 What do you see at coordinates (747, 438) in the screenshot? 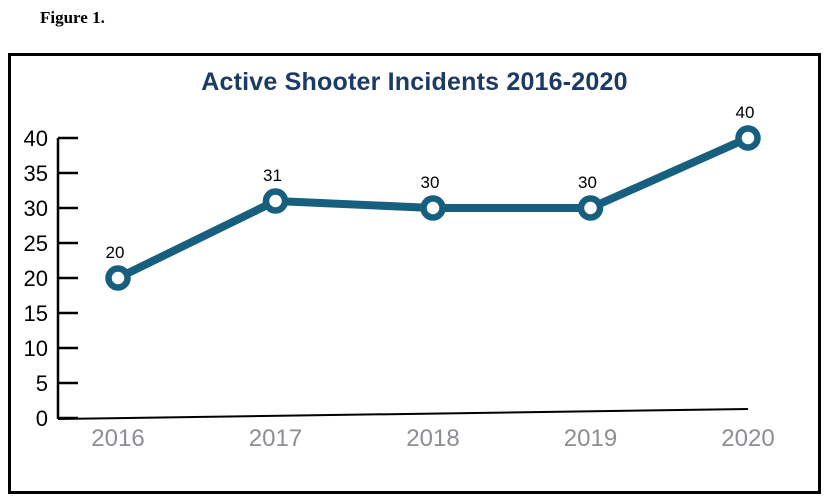
I see `x-axis-label-2020: 2020` at bounding box center [747, 438].